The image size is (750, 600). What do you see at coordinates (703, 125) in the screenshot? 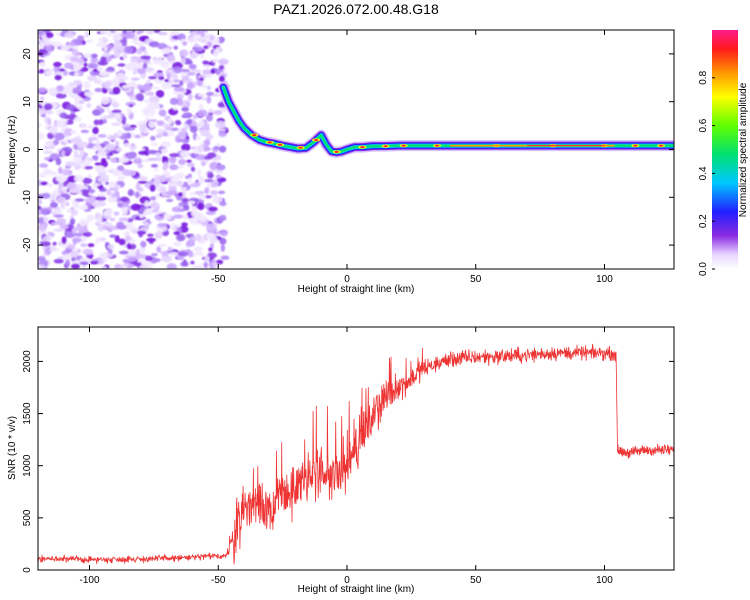
I see `colorbar-tick-label: 0.6` at bounding box center [703, 125].